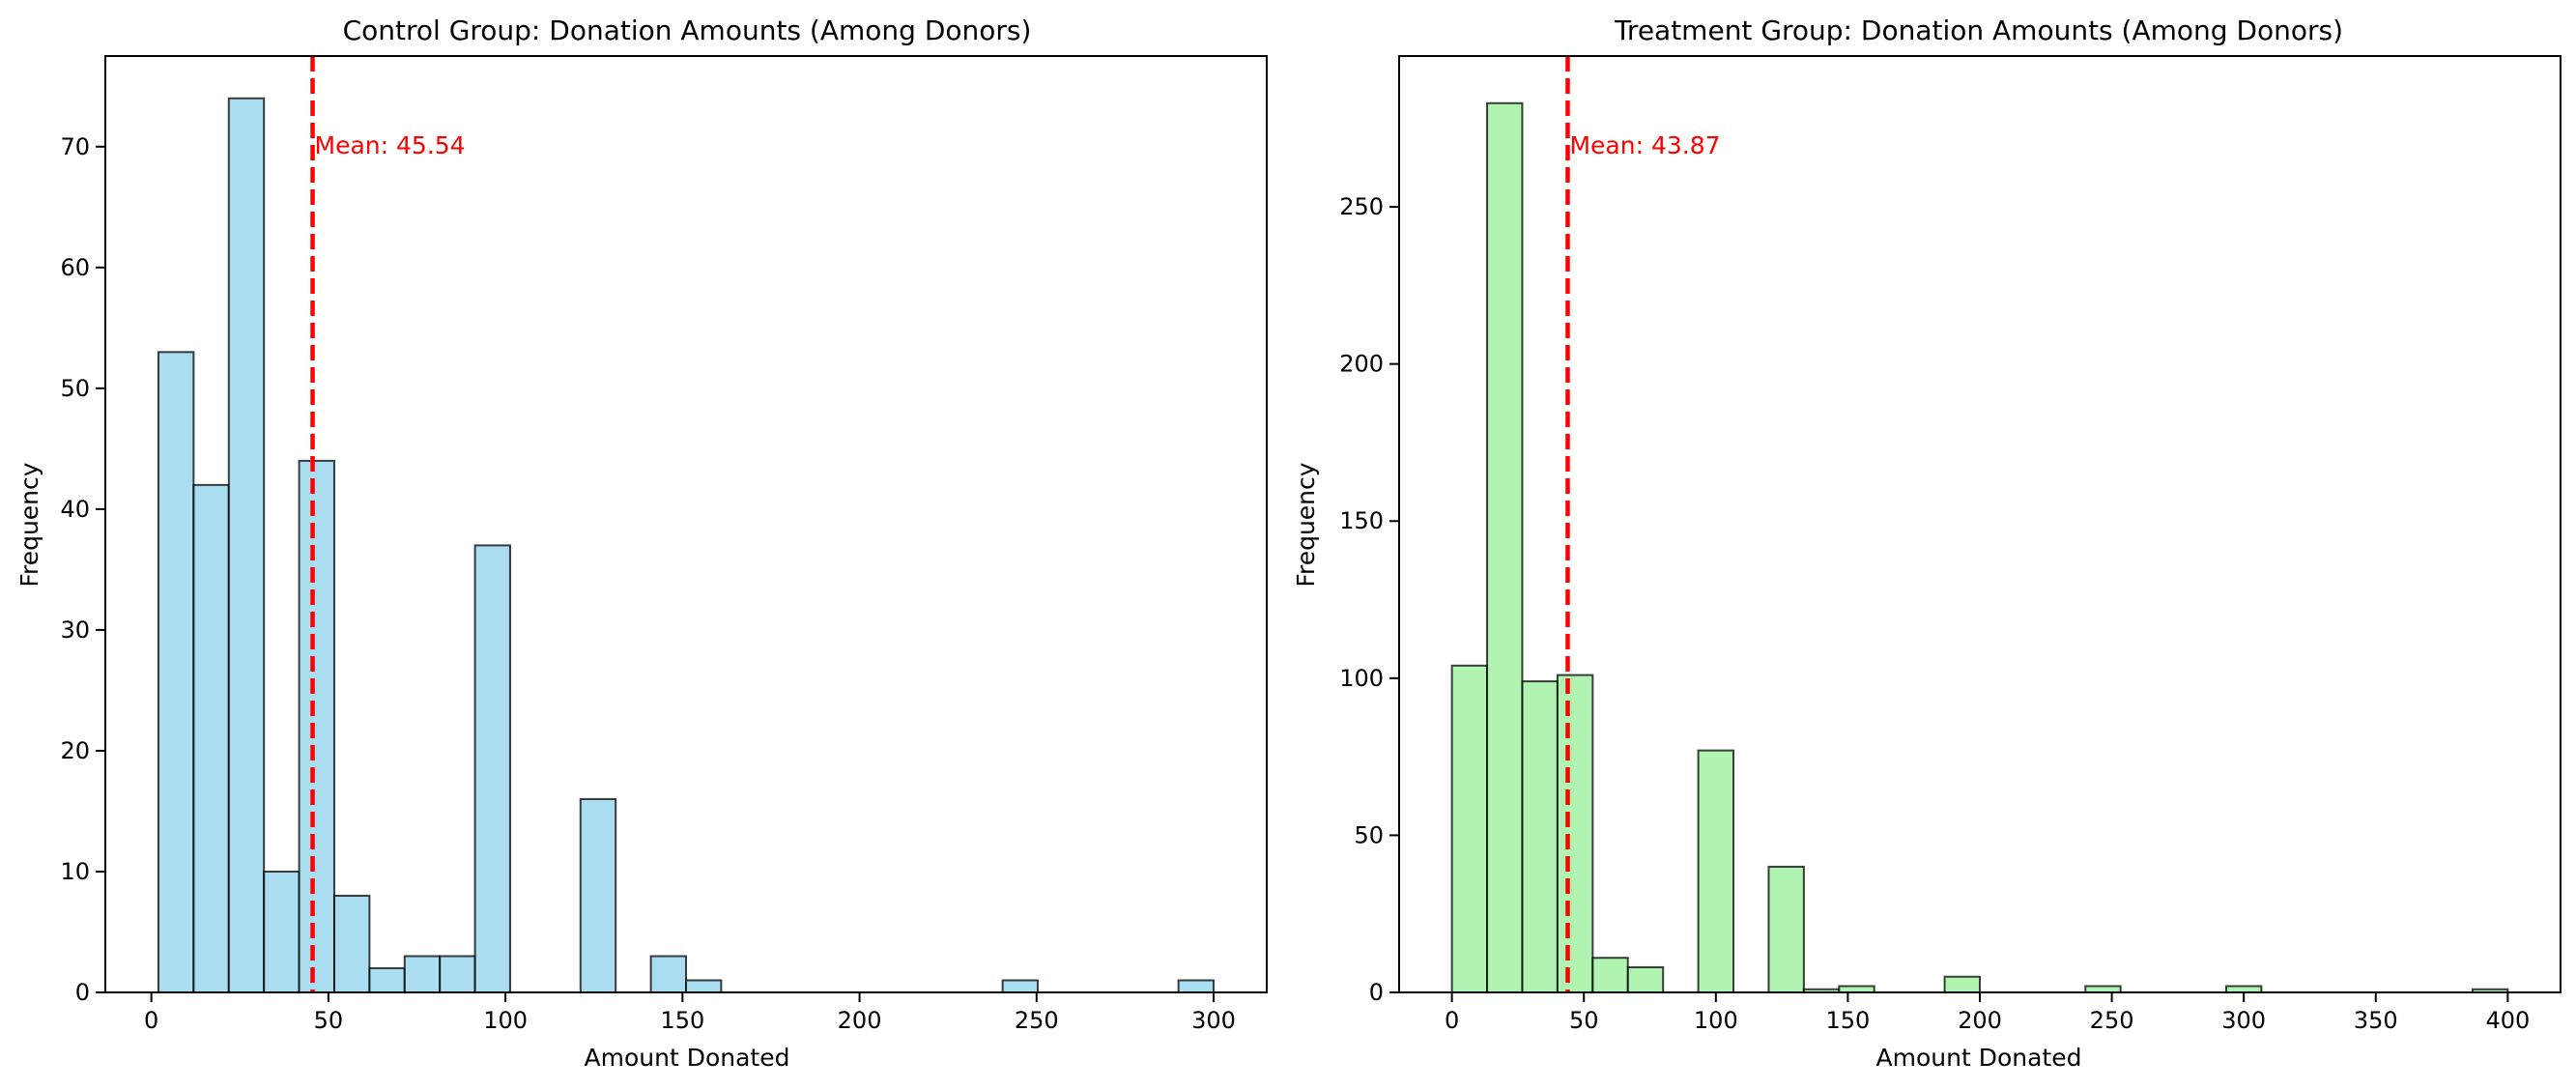  What do you see at coordinates (1361, 520) in the screenshot?
I see `y-tick-label: 150` at bounding box center [1361, 520].